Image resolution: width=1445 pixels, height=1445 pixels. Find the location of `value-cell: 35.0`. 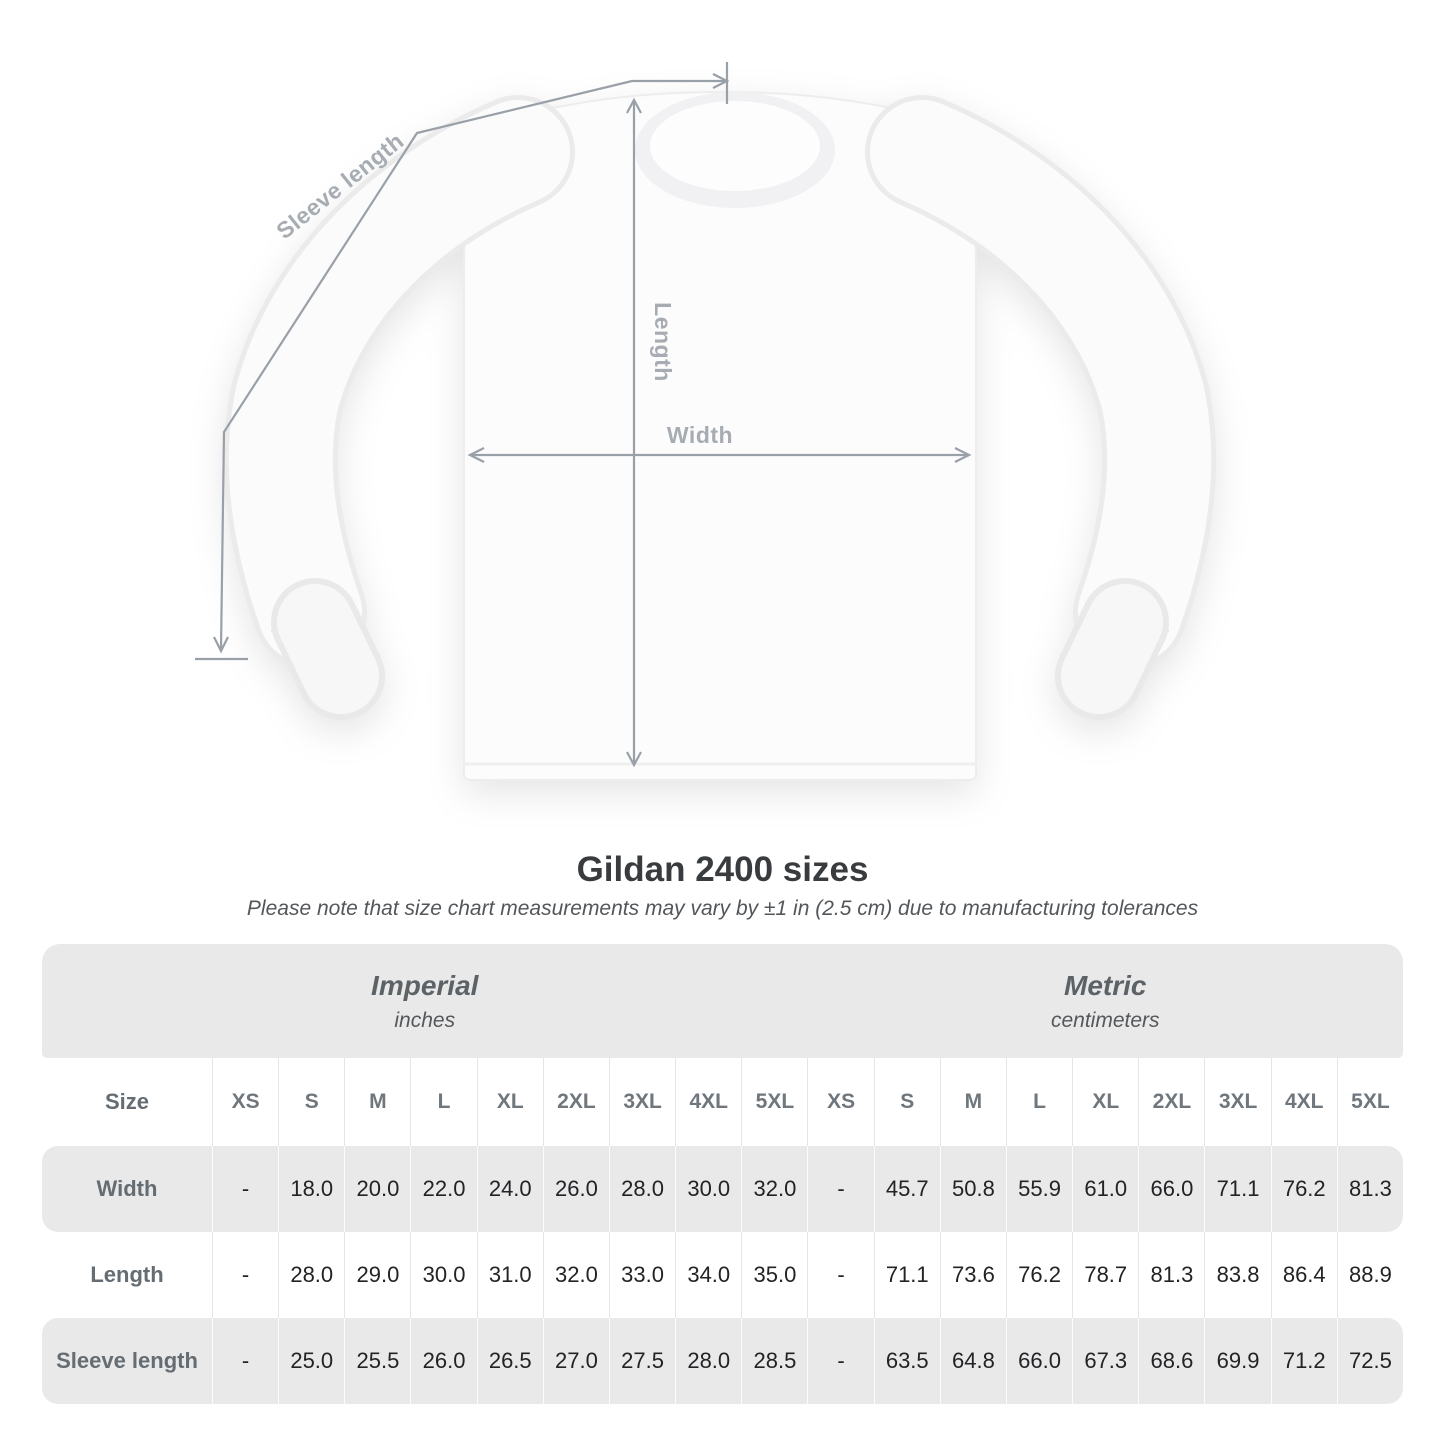

value-cell: 35.0 is located at coordinates (774, 1275).